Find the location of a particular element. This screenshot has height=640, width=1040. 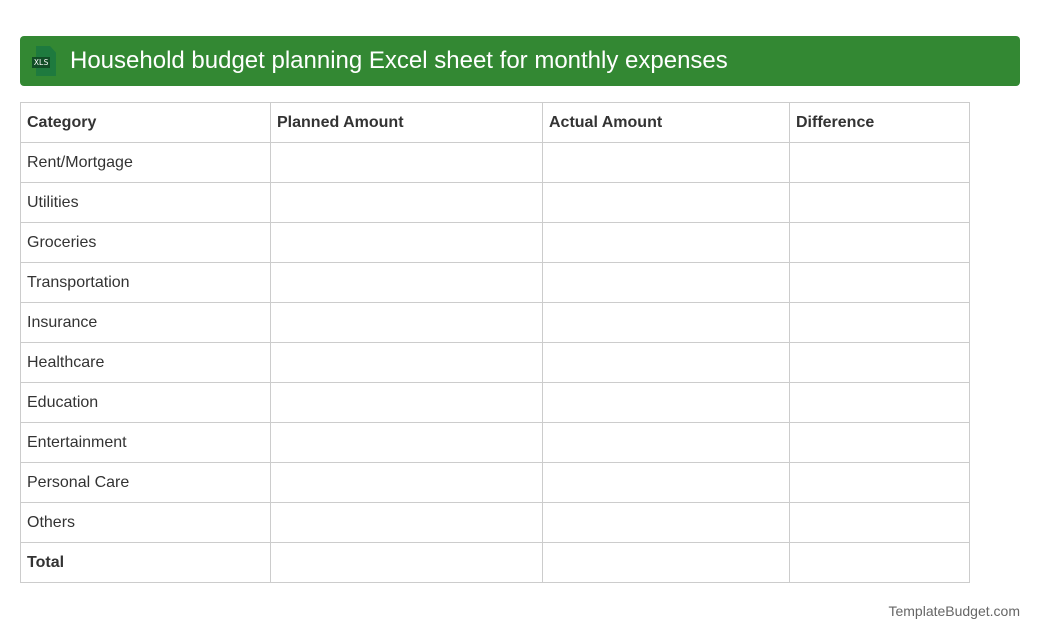

table-row: Insurance is located at coordinates (495, 322).